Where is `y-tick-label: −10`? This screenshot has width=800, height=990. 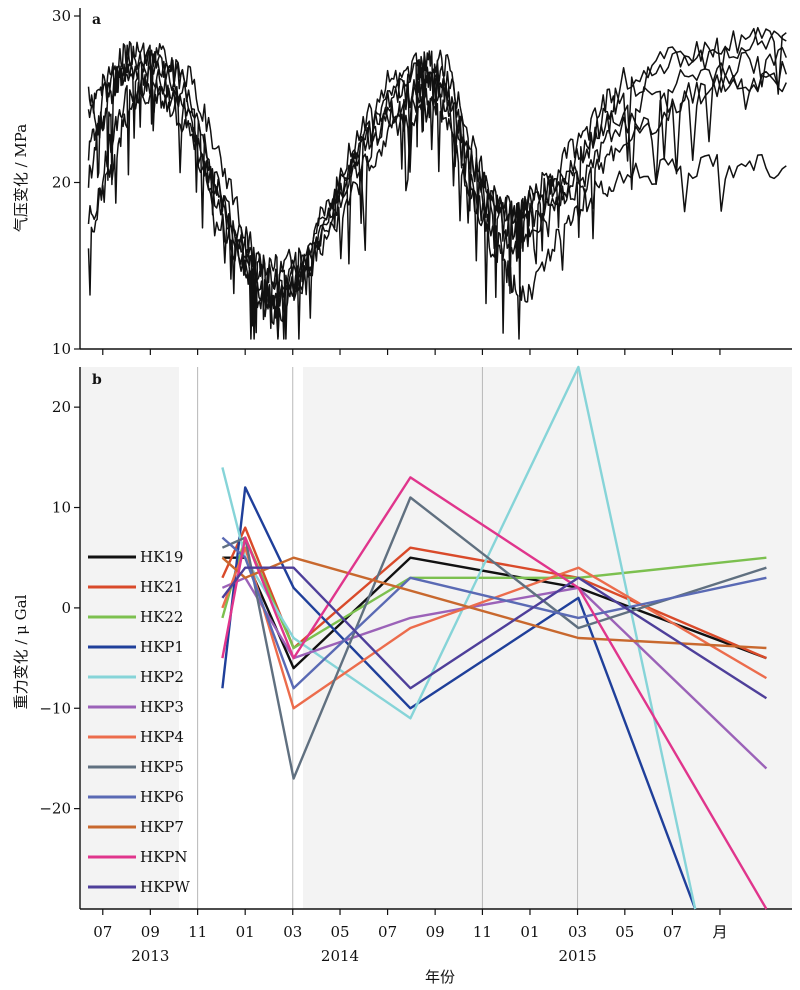
y-tick-label: −10 is located at coordinates (55, 708).